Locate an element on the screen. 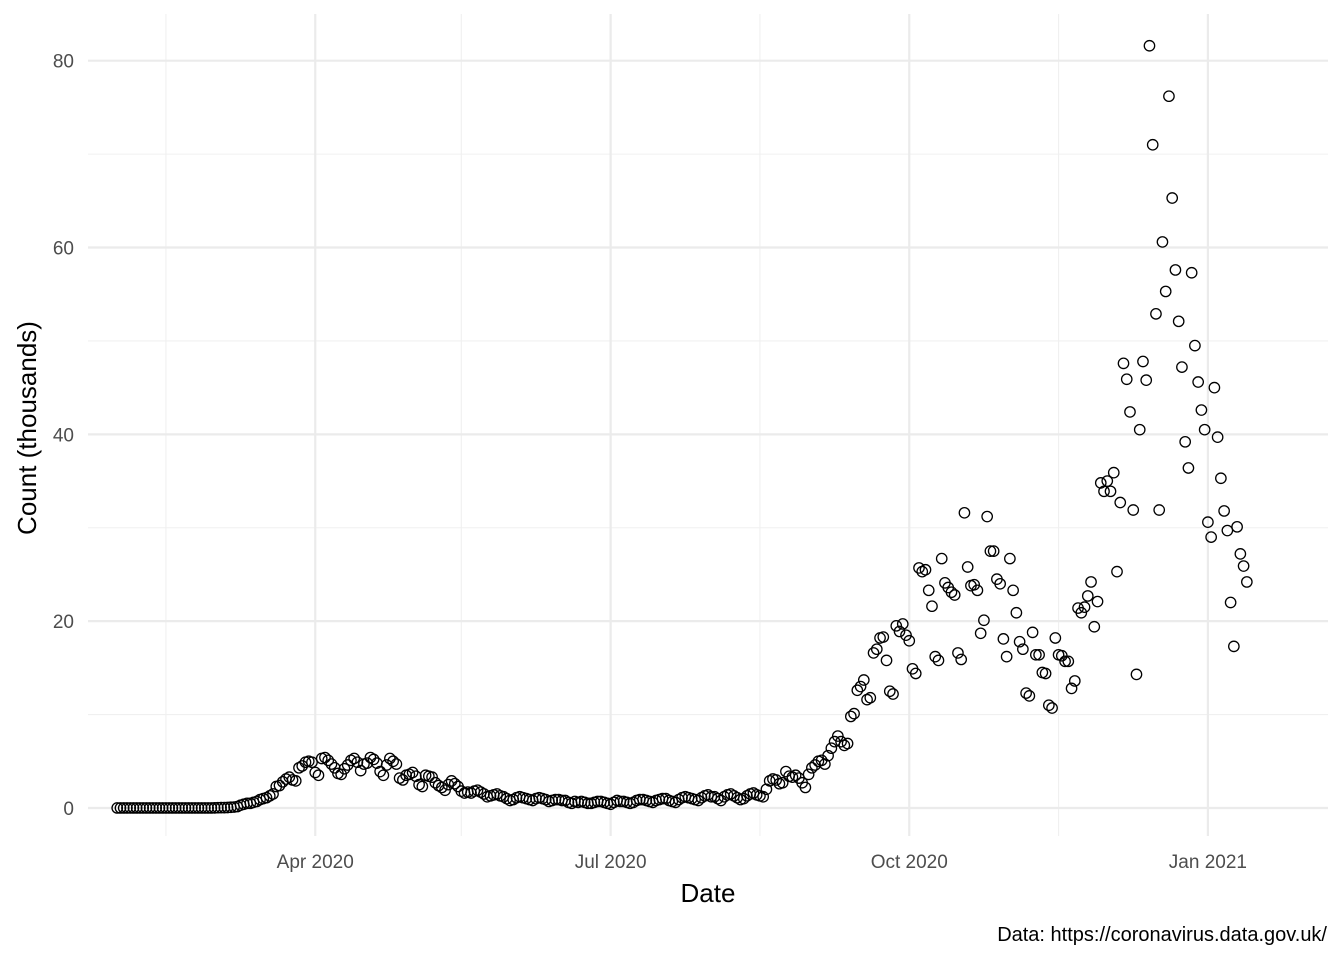 This screenshot has height=960, width=1344. x-axis-title: Date is located at coordinates (708, 893).